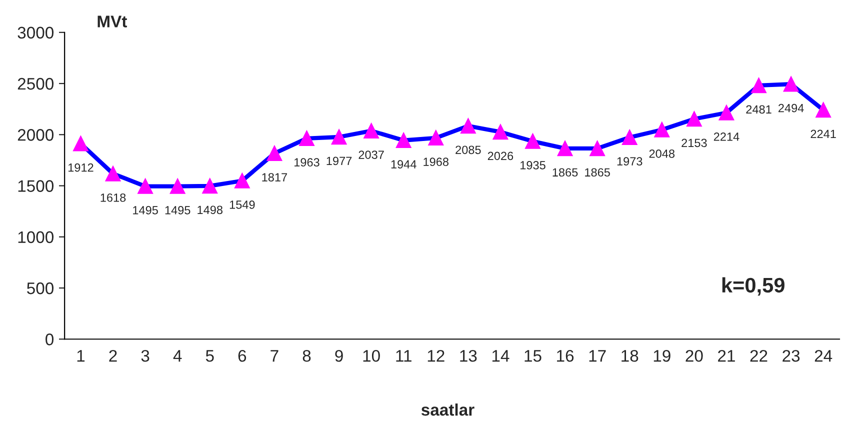 The height and width of the screenshot is (432, 861). I want to click on x-tick-label: 22, so click(759, 356).